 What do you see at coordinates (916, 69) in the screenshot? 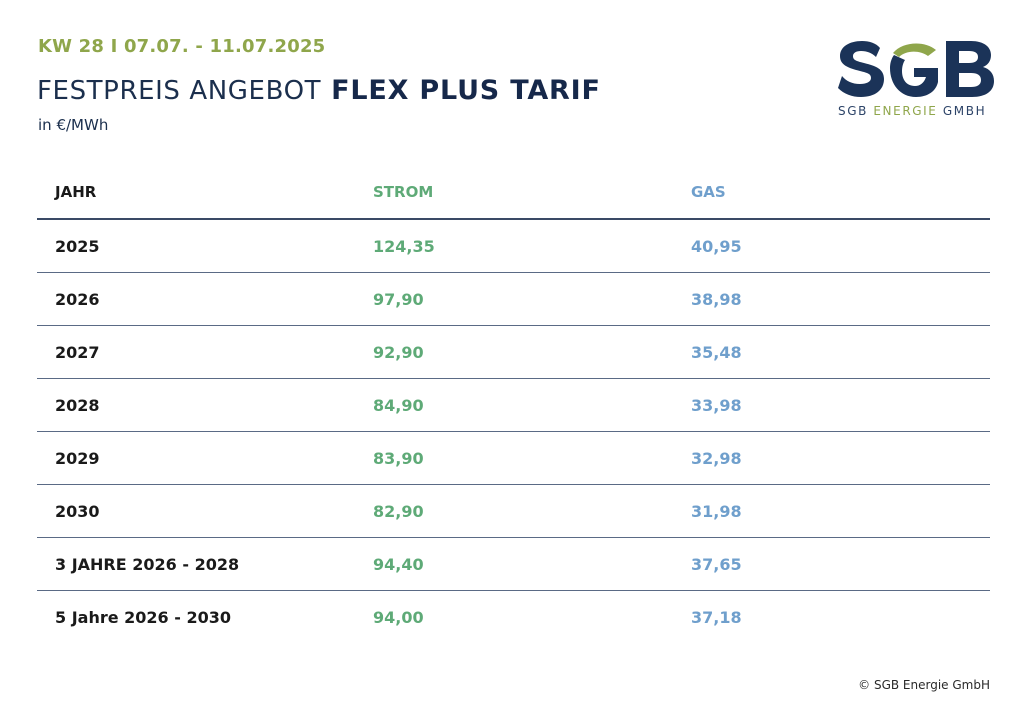
I see `sgb-logo-mark` at bounding box center [916, 69].